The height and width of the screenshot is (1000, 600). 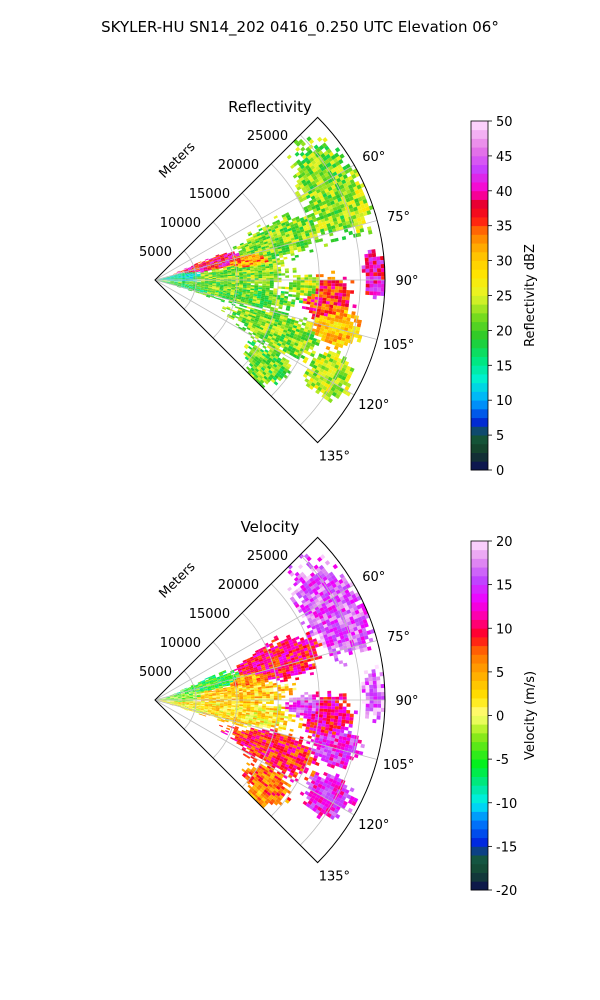 I want to click on colorbar-segment, so click(x=479, y=126).